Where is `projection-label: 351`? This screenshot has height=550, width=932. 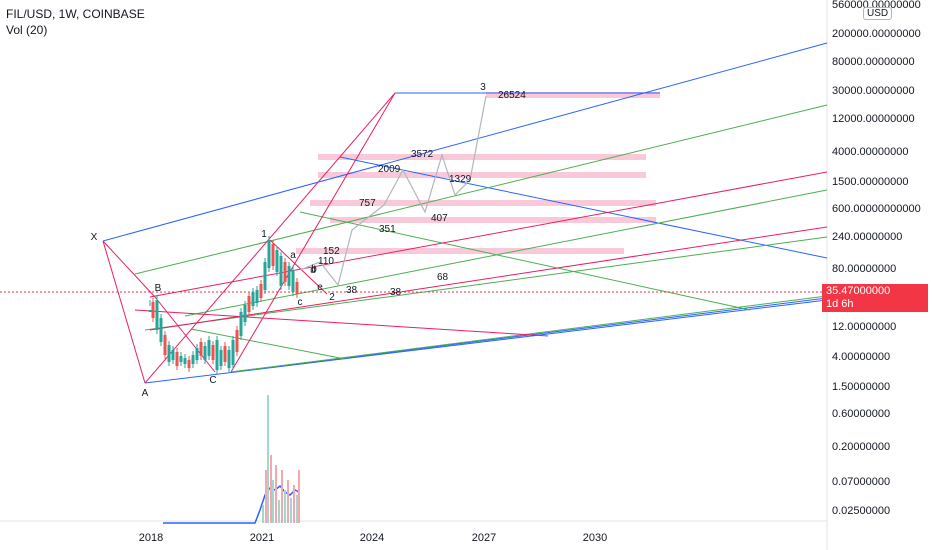
projection-label: 351 is located at coordinates (387, 229).